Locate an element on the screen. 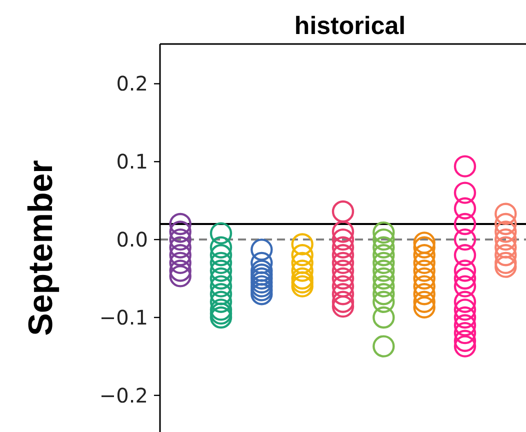  y-tick-label: −0.2 is located at coordinates (123, 395).